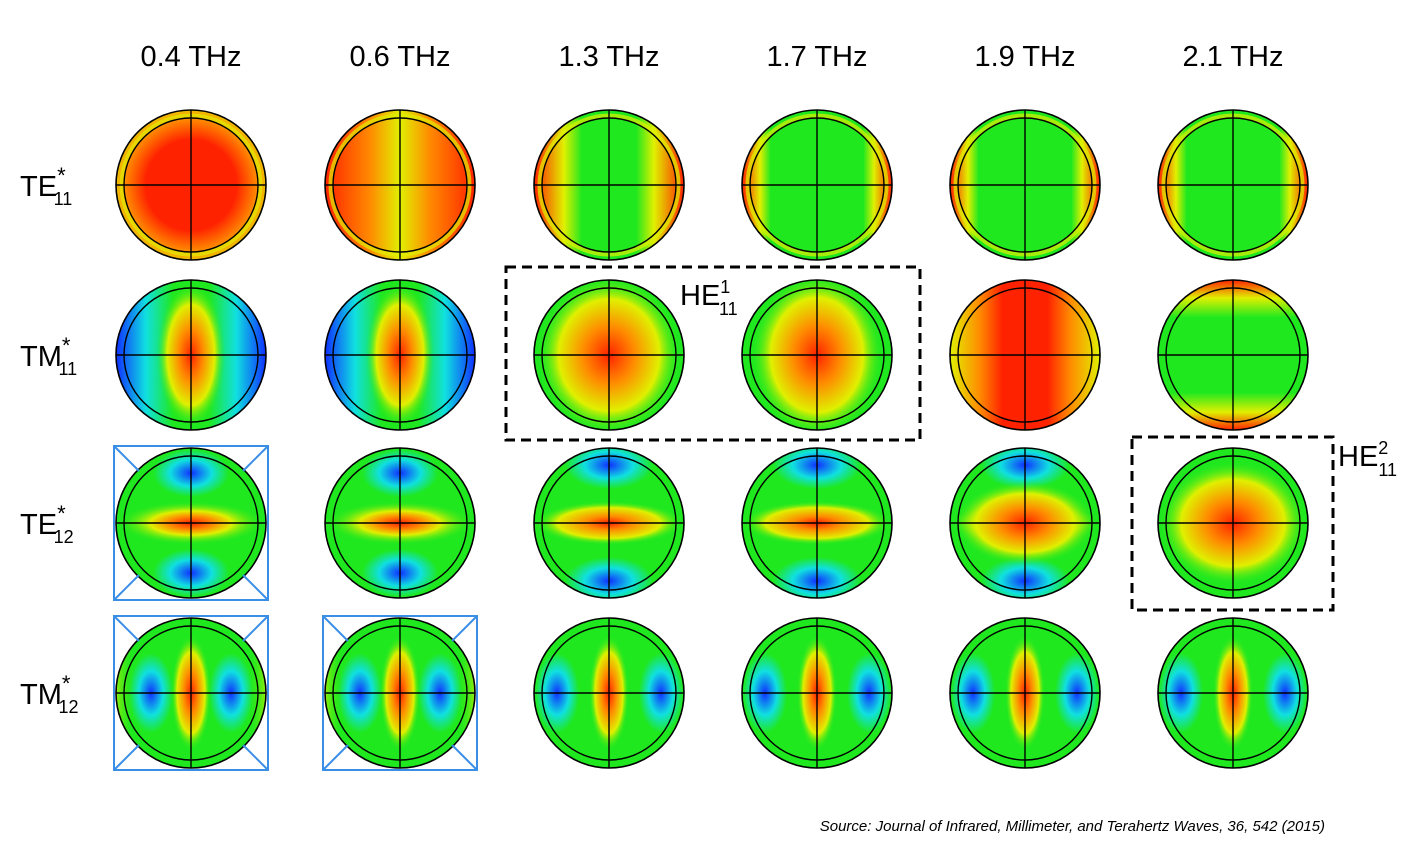 The image size is (1417, 860). I want to click on mesh-boundary-box-r3-c1, so click(191, 523).